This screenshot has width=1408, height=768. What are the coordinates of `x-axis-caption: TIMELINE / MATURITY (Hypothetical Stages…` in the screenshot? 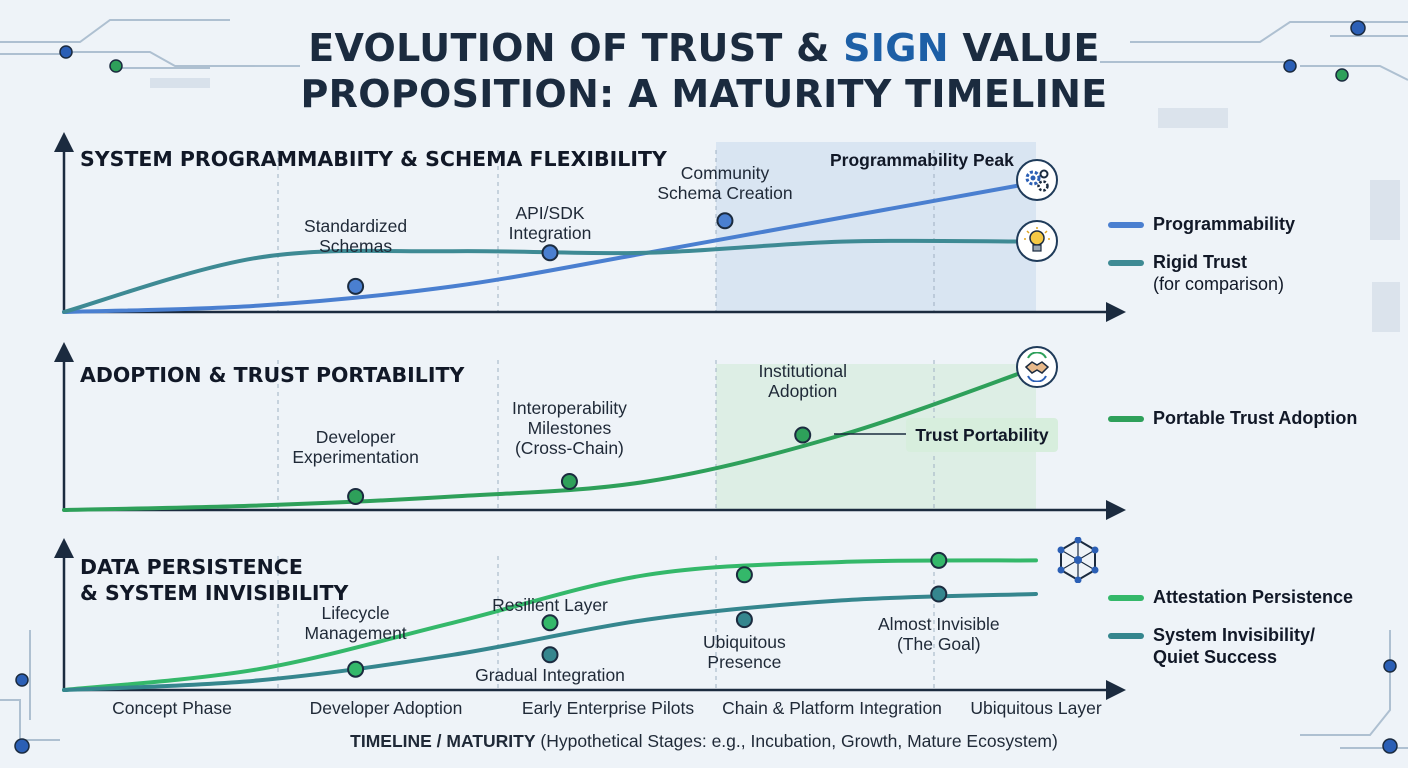 It's located at (704, 741).